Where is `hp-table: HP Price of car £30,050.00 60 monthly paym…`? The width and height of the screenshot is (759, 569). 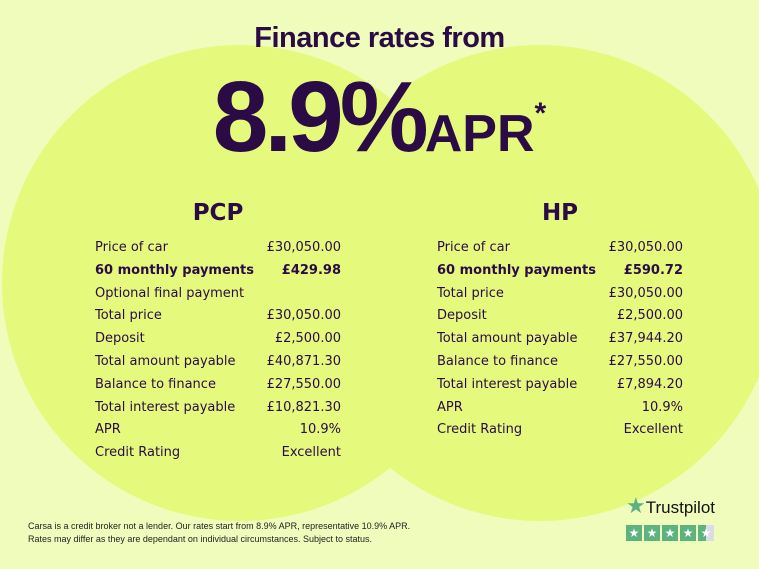
hp-table: HP Price of car £30,050.00 60 monthly paym… is located at coordinates (560, 322).